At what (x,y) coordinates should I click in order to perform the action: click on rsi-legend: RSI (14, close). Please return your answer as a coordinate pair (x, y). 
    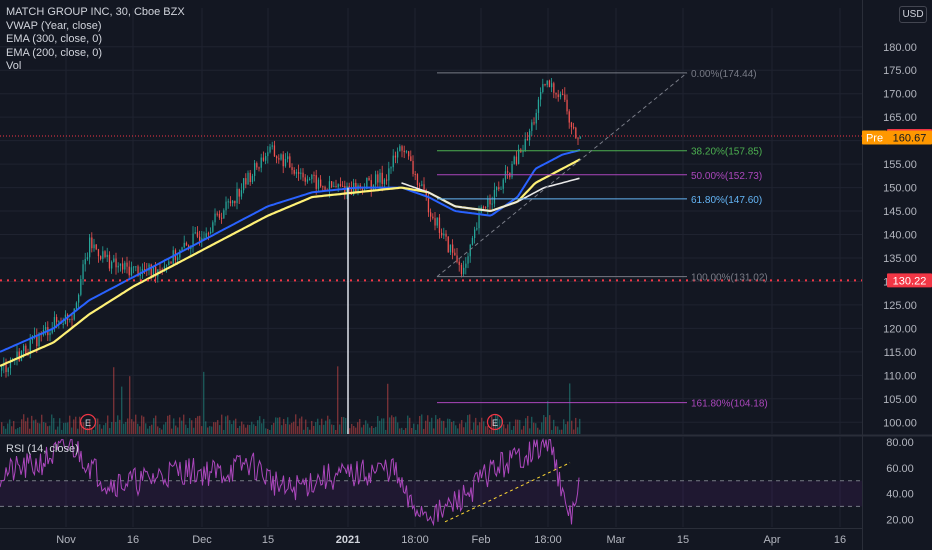
    Looking at the image, I should click on (42, 449).